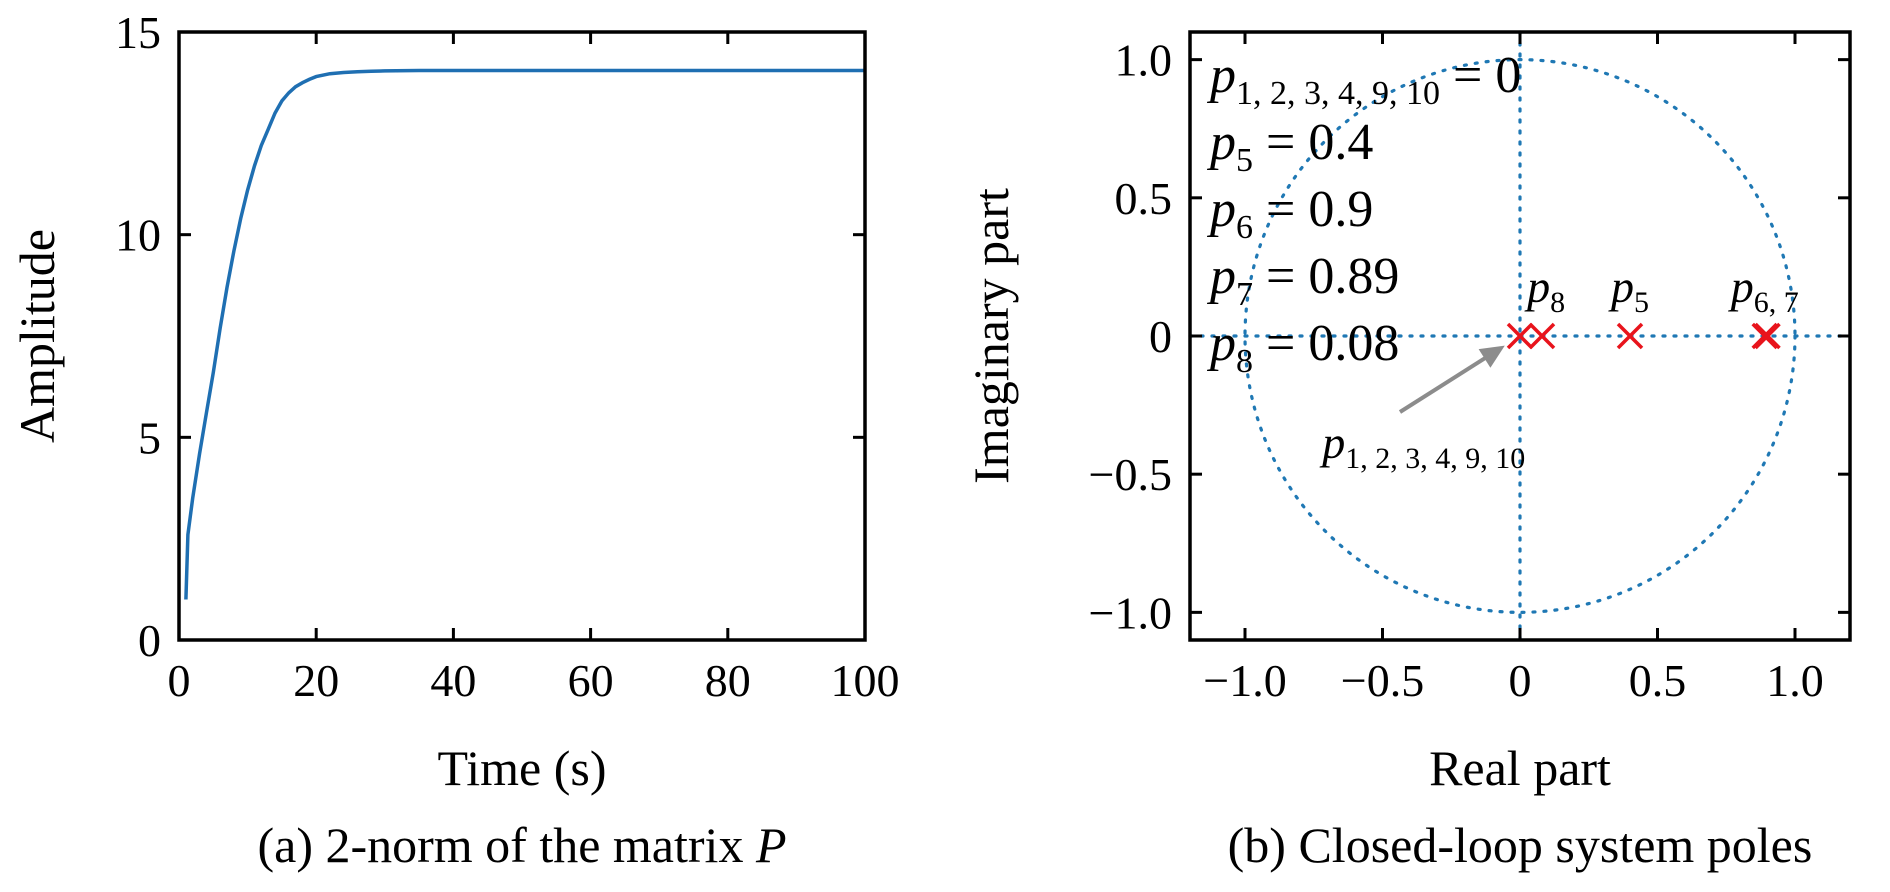 This screenshot has height=892, width=1890. What do you see at coordinates (1480, 75) in the screenshot?
I see `pole-value: = 0` at bounding box center [1480, 75].